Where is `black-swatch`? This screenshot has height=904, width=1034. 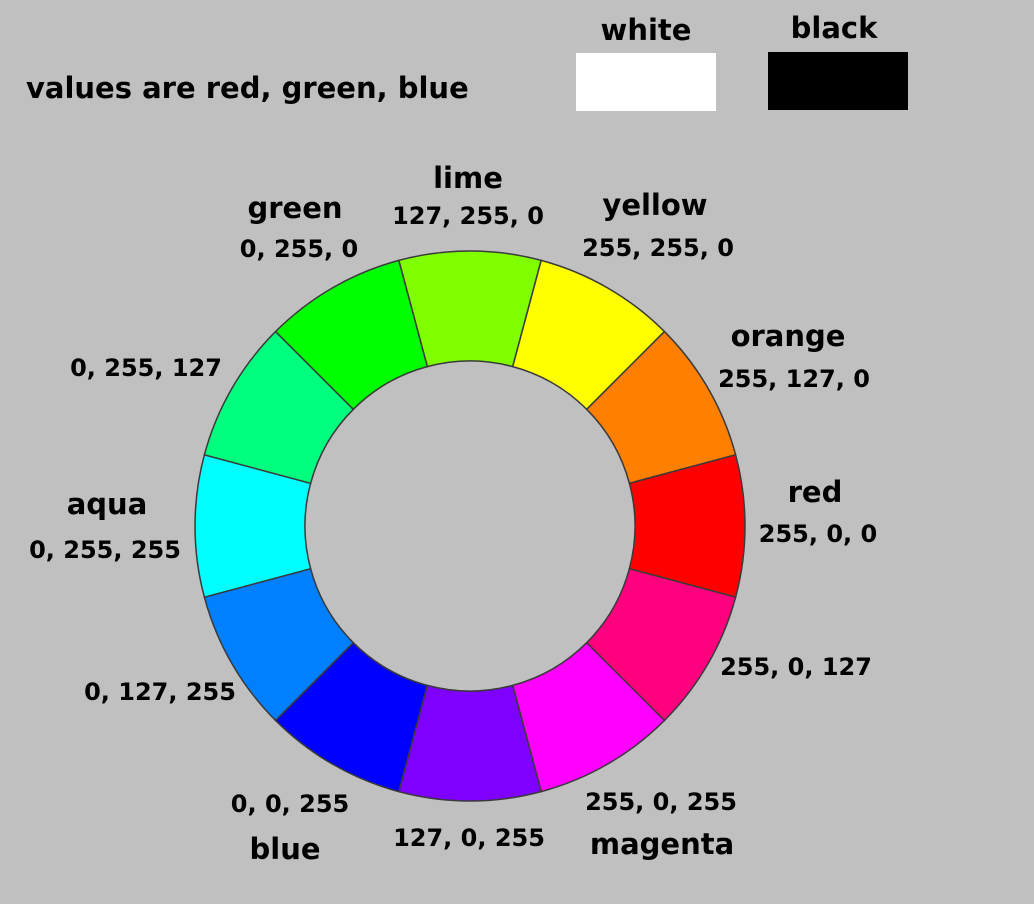 black-swatch is located at coordinates (838, 81).